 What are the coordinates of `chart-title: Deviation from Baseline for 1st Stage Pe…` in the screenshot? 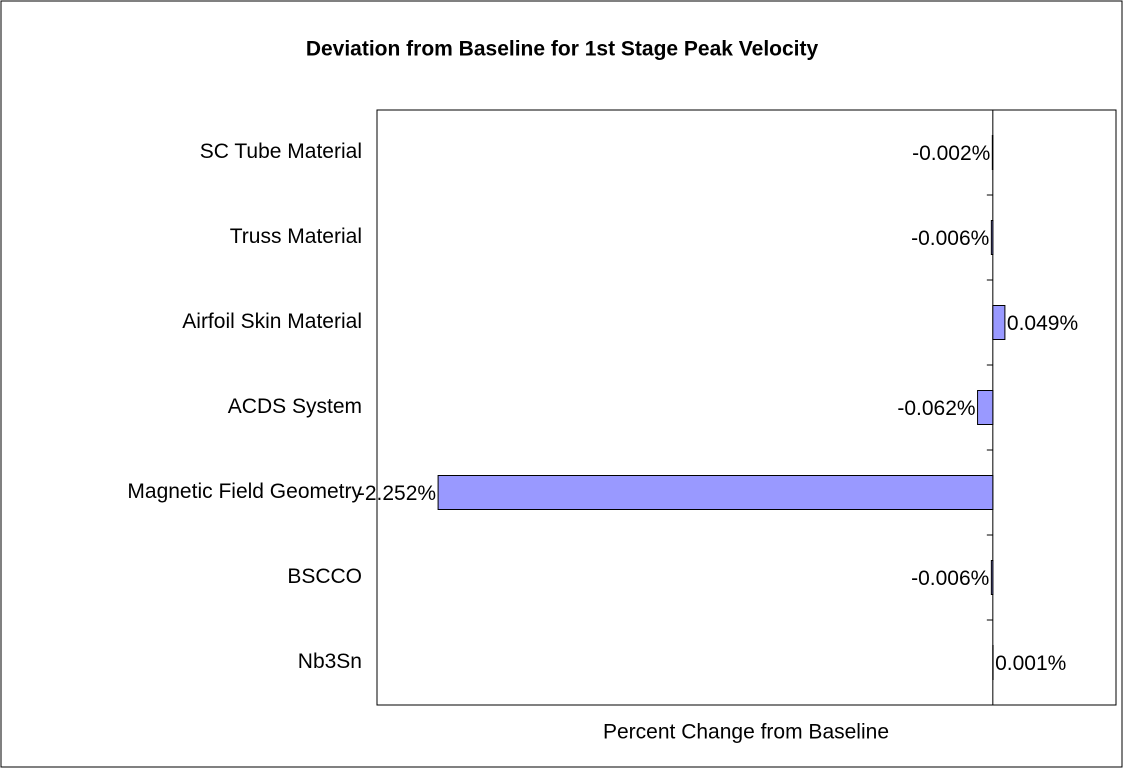 It's located at (562, 49).